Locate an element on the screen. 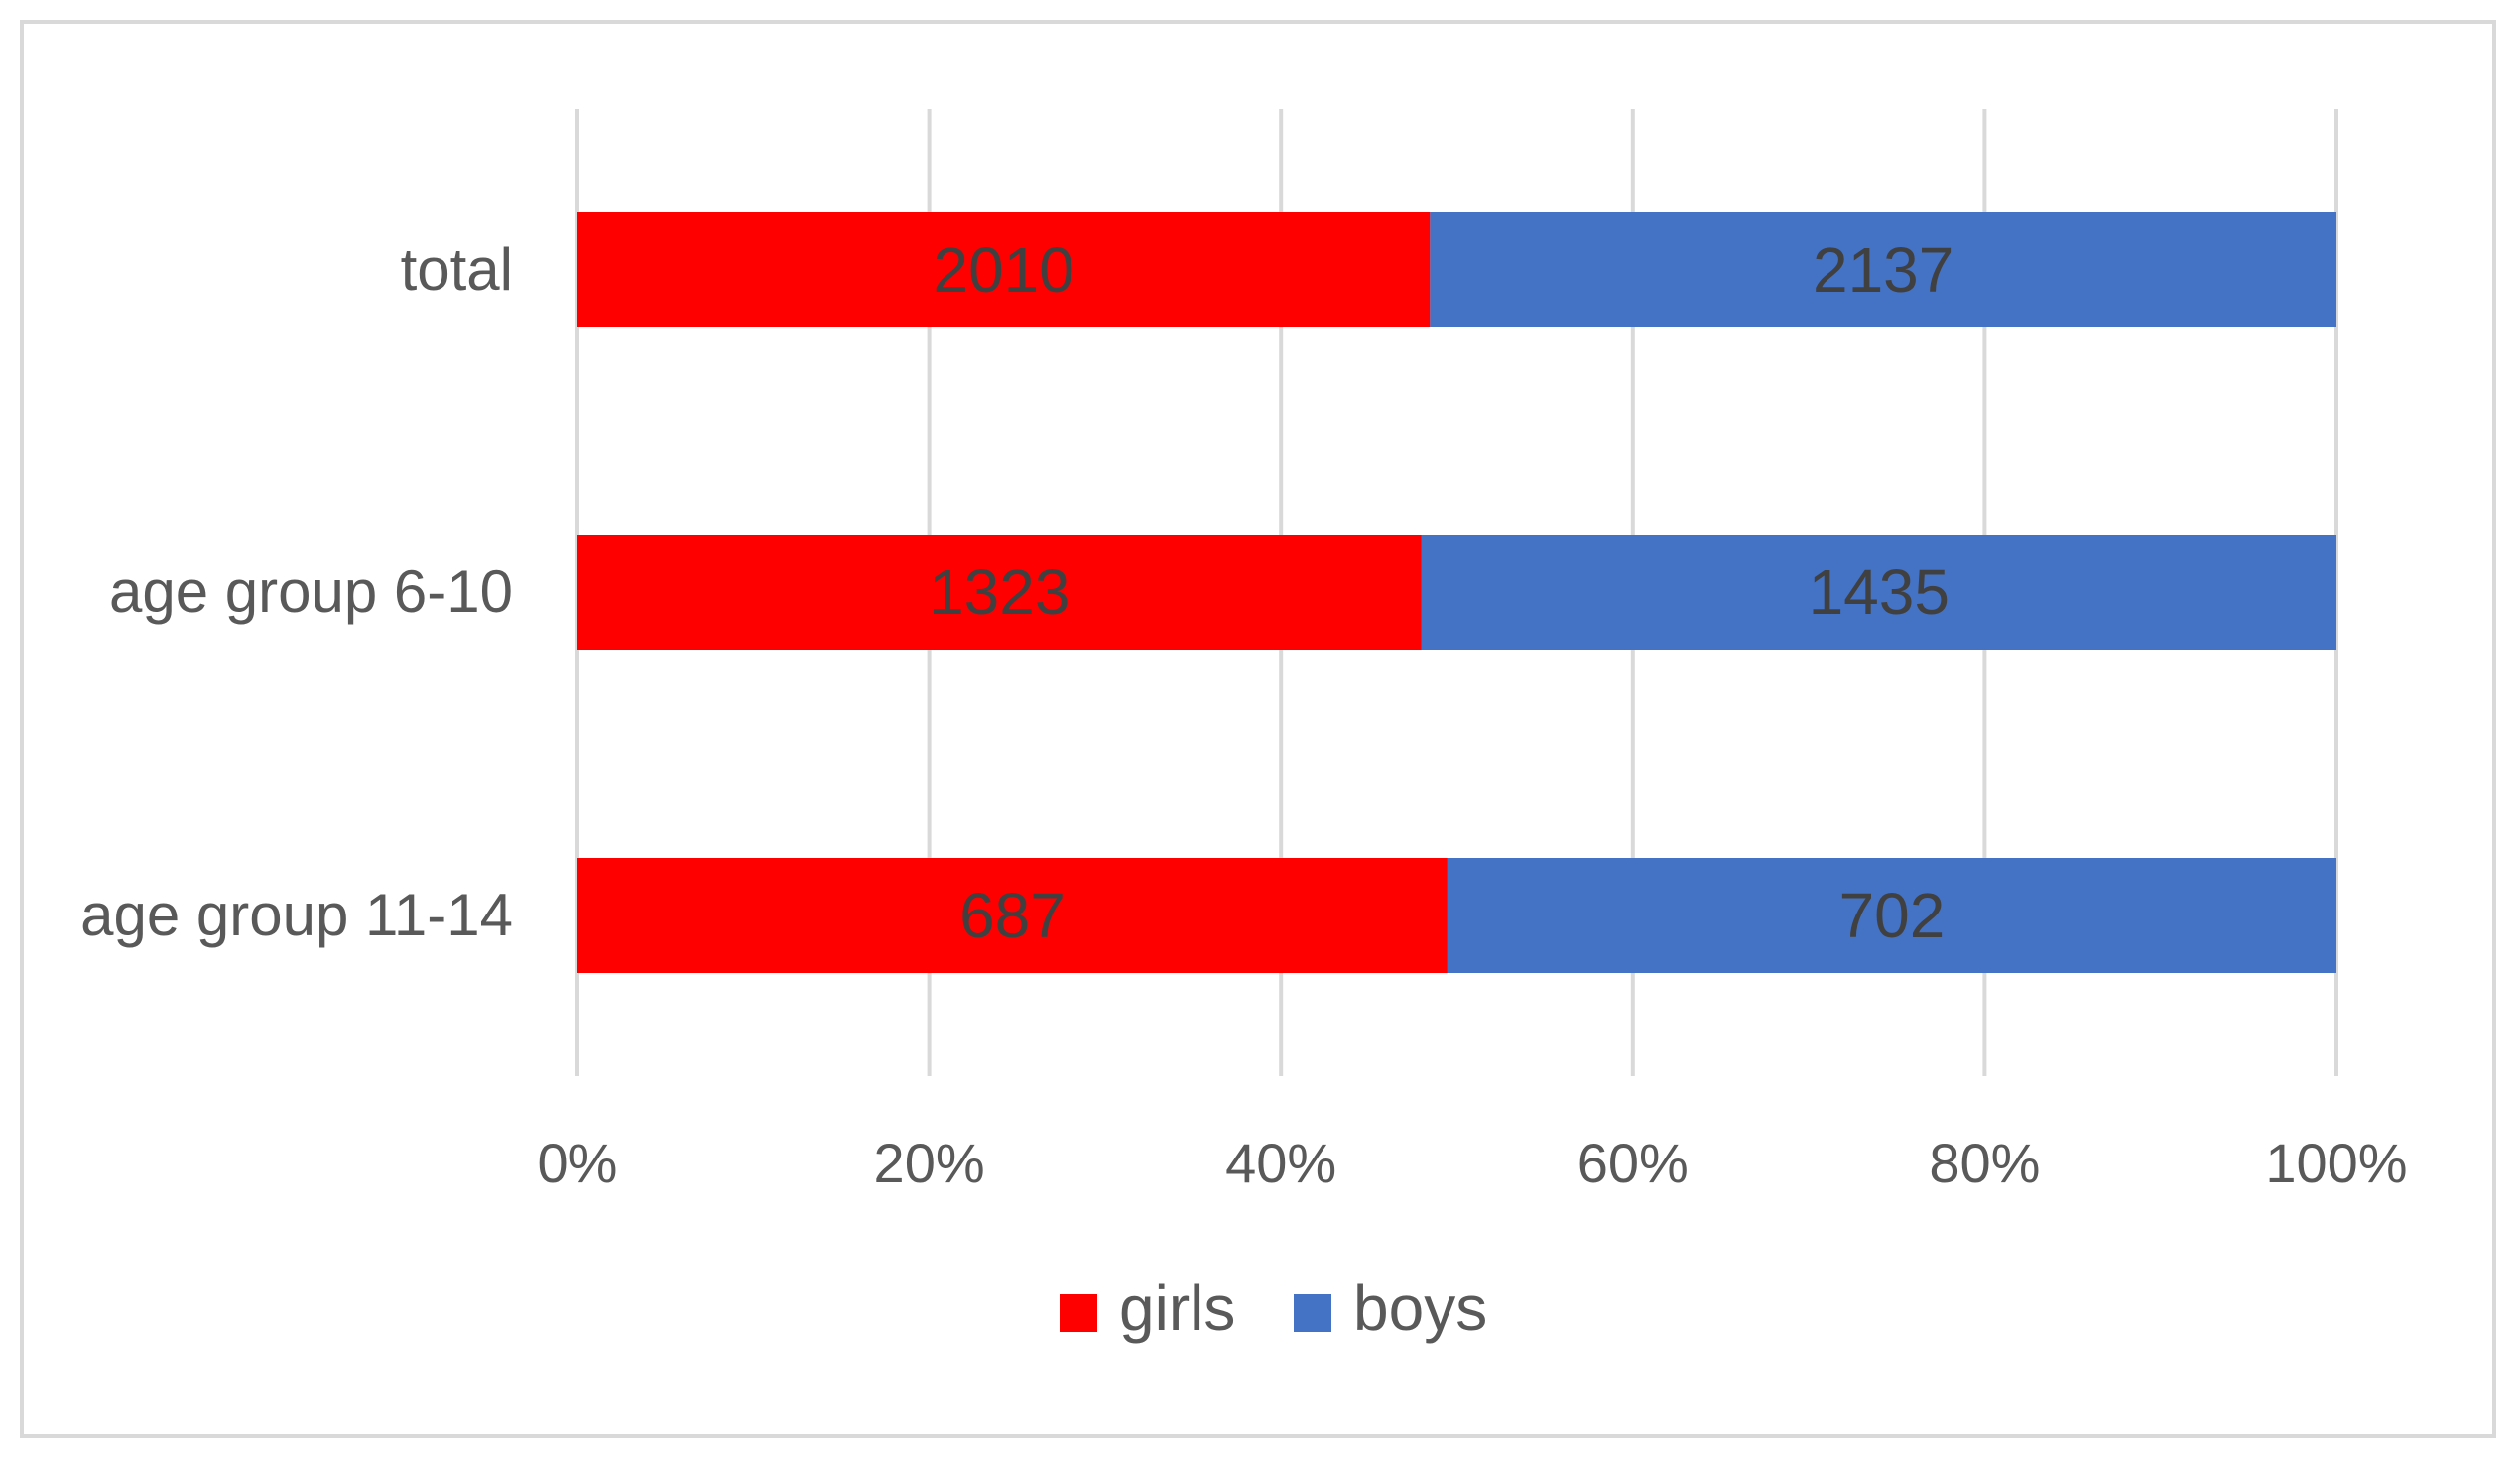 This screenshot has width=2520, height=1463. x-axis-tick-labels: 0% 20% 40% 60% 80% 100% is located at coordinates (1473, 1163).